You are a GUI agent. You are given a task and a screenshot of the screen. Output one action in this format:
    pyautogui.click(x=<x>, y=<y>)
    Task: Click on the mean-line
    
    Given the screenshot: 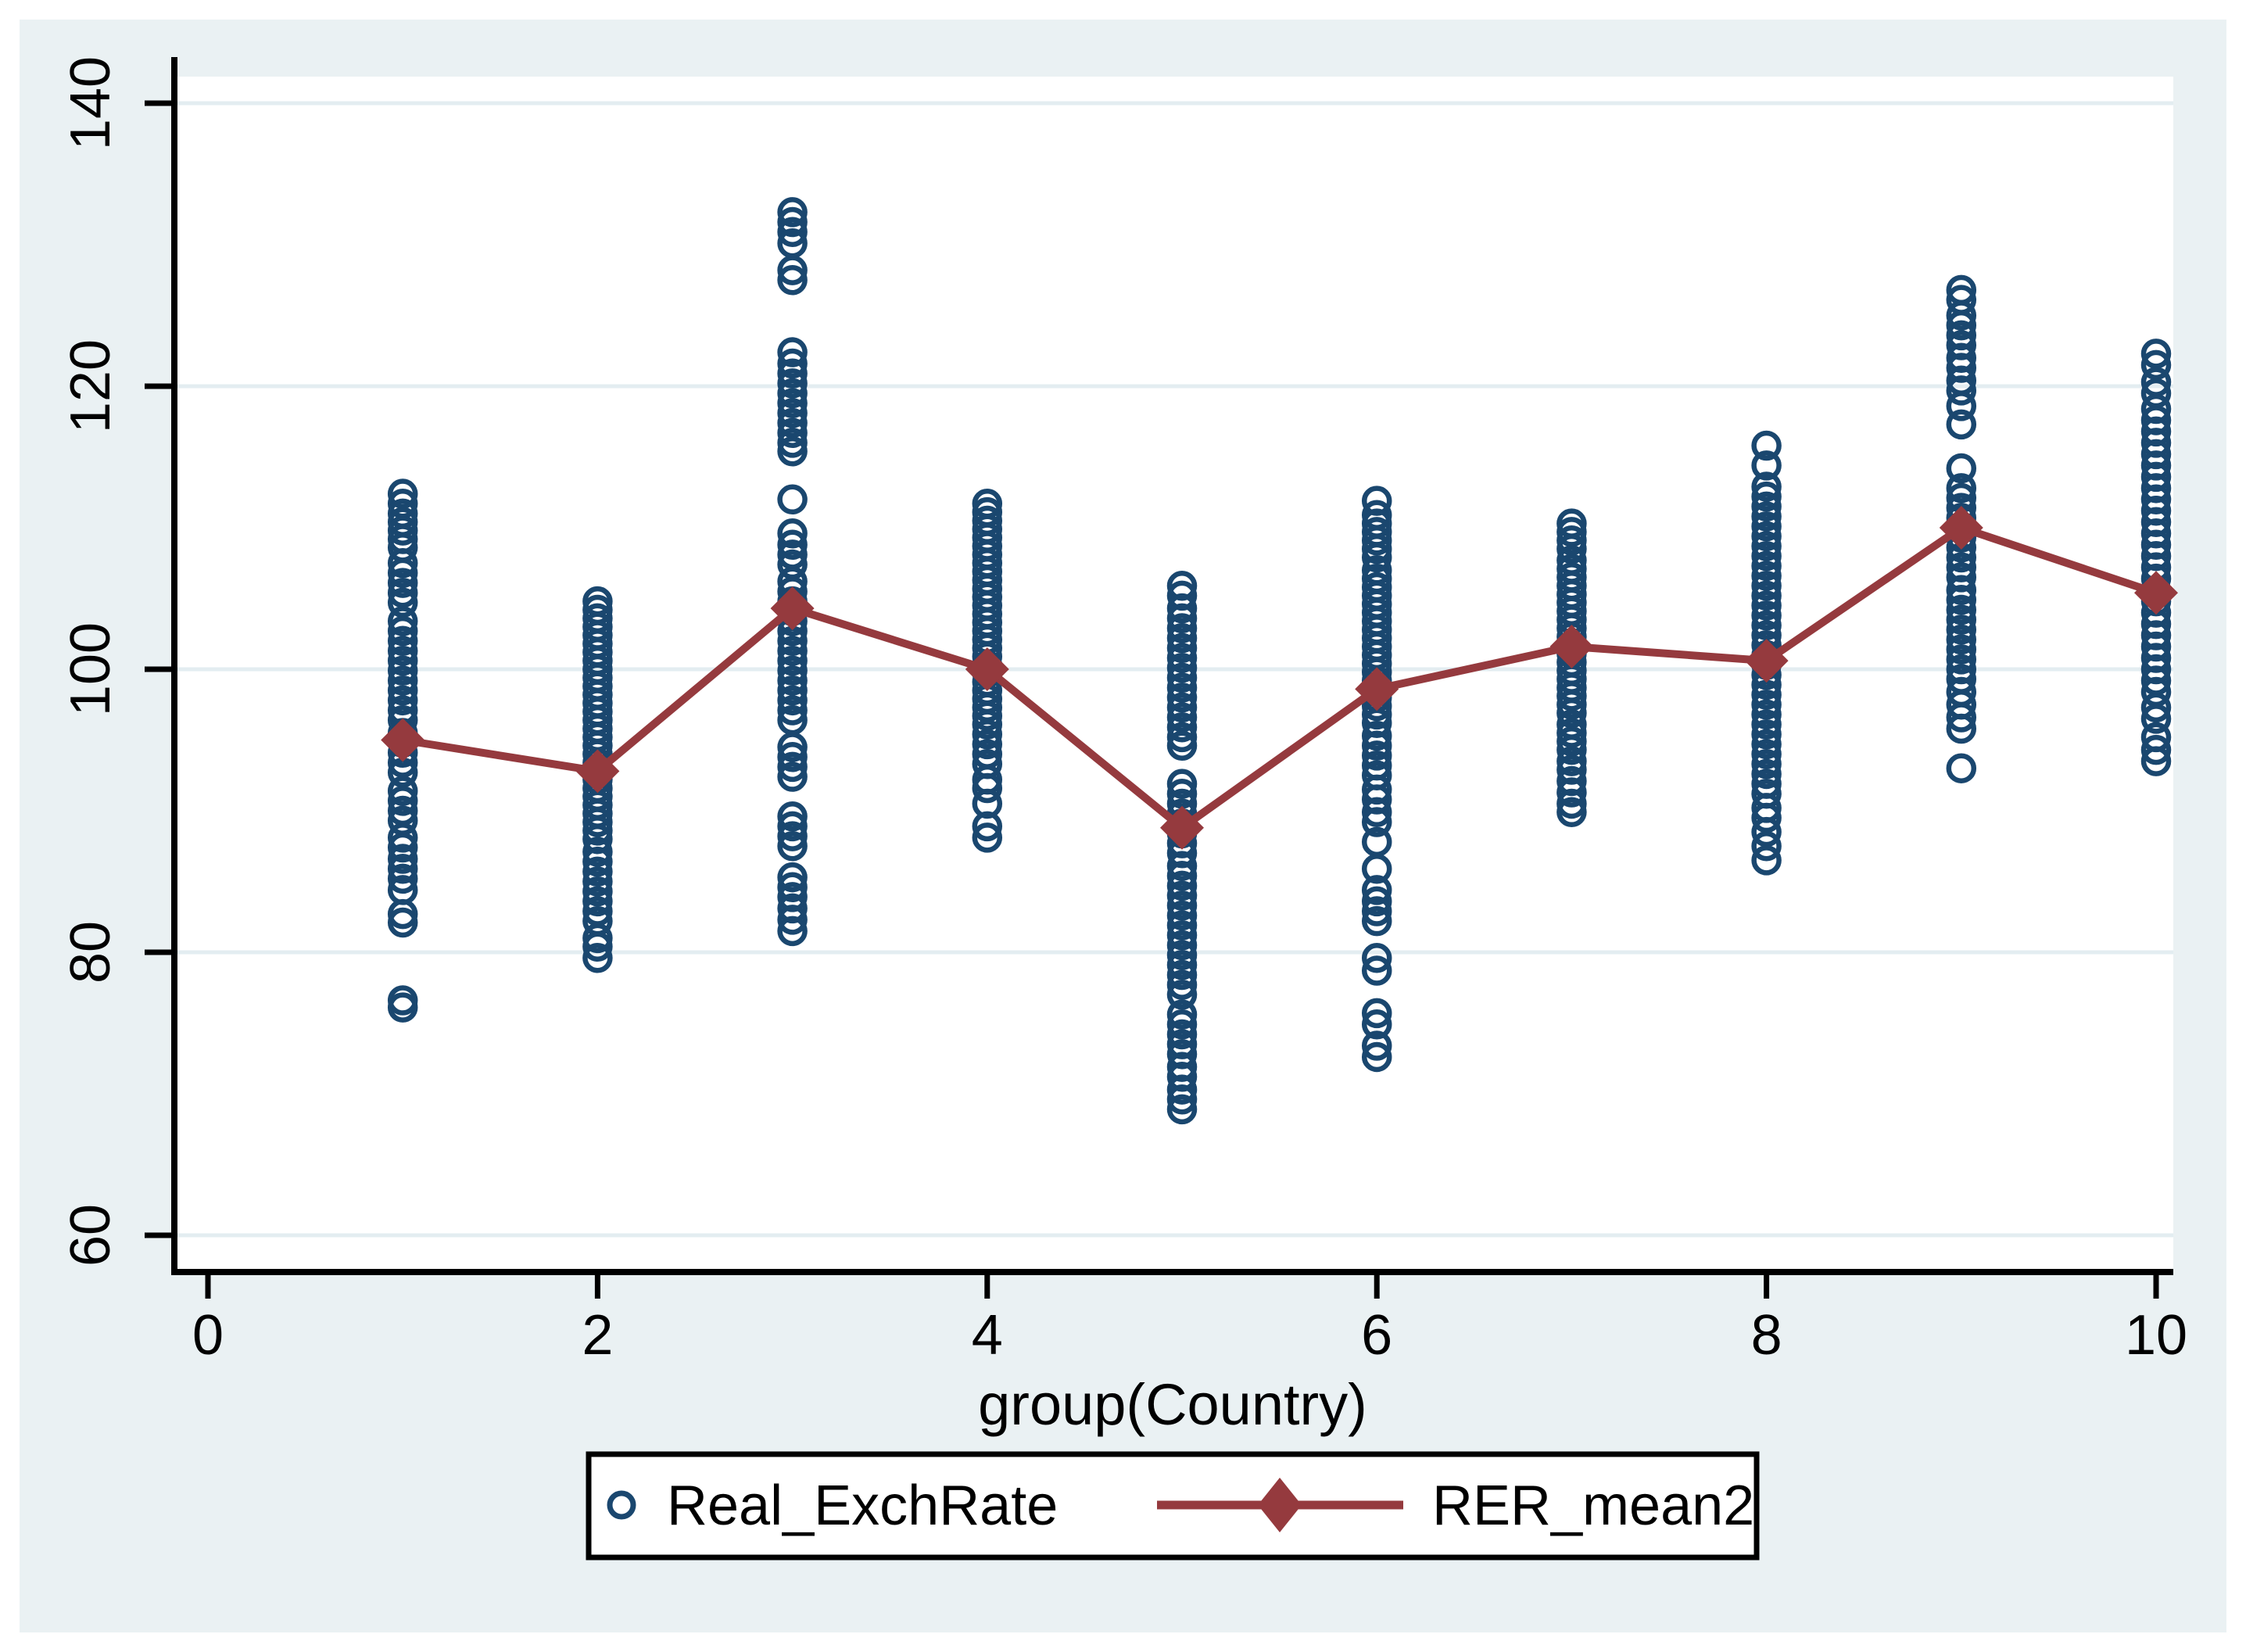 What is the action you would take?
    pyautogui.click(x=1280, y=678)
    